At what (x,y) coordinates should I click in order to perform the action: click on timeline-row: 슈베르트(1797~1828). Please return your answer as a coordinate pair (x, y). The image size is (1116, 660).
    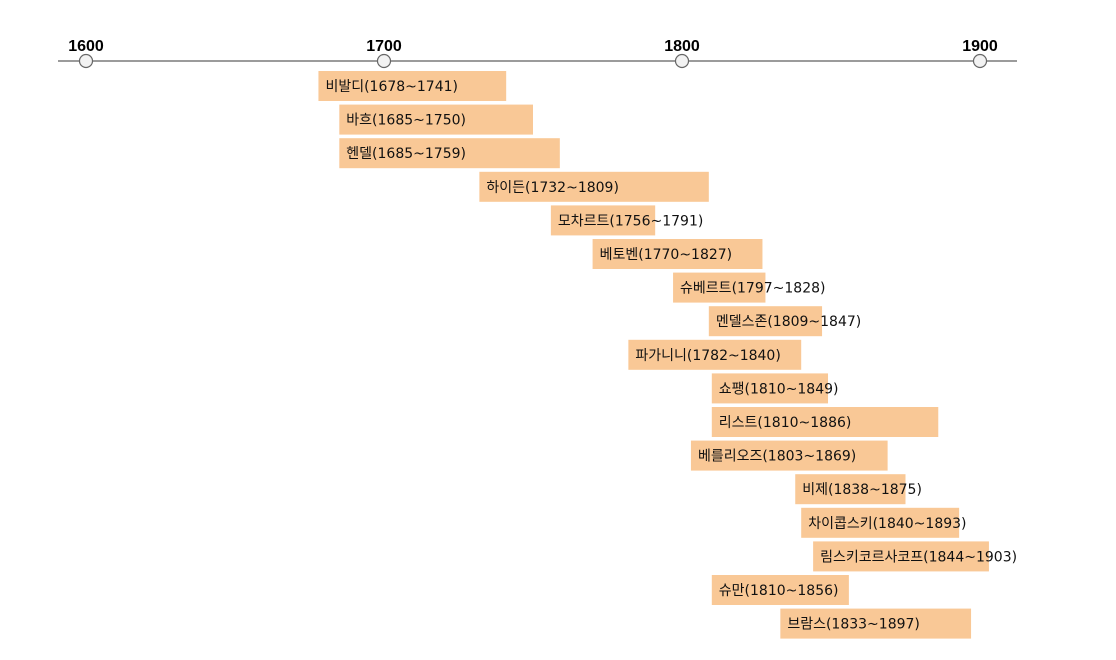
    Looking at the image, I should click on (749, 287).